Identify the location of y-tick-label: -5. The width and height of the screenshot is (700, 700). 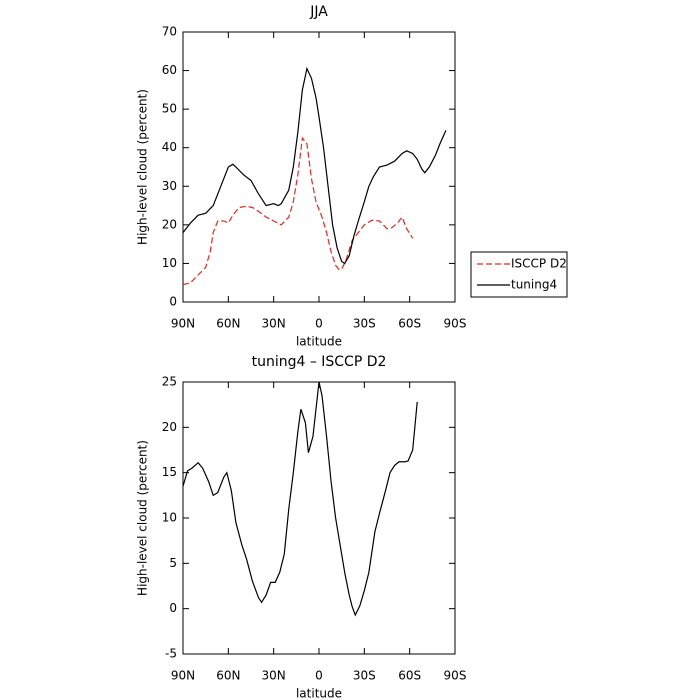
(171, 654).